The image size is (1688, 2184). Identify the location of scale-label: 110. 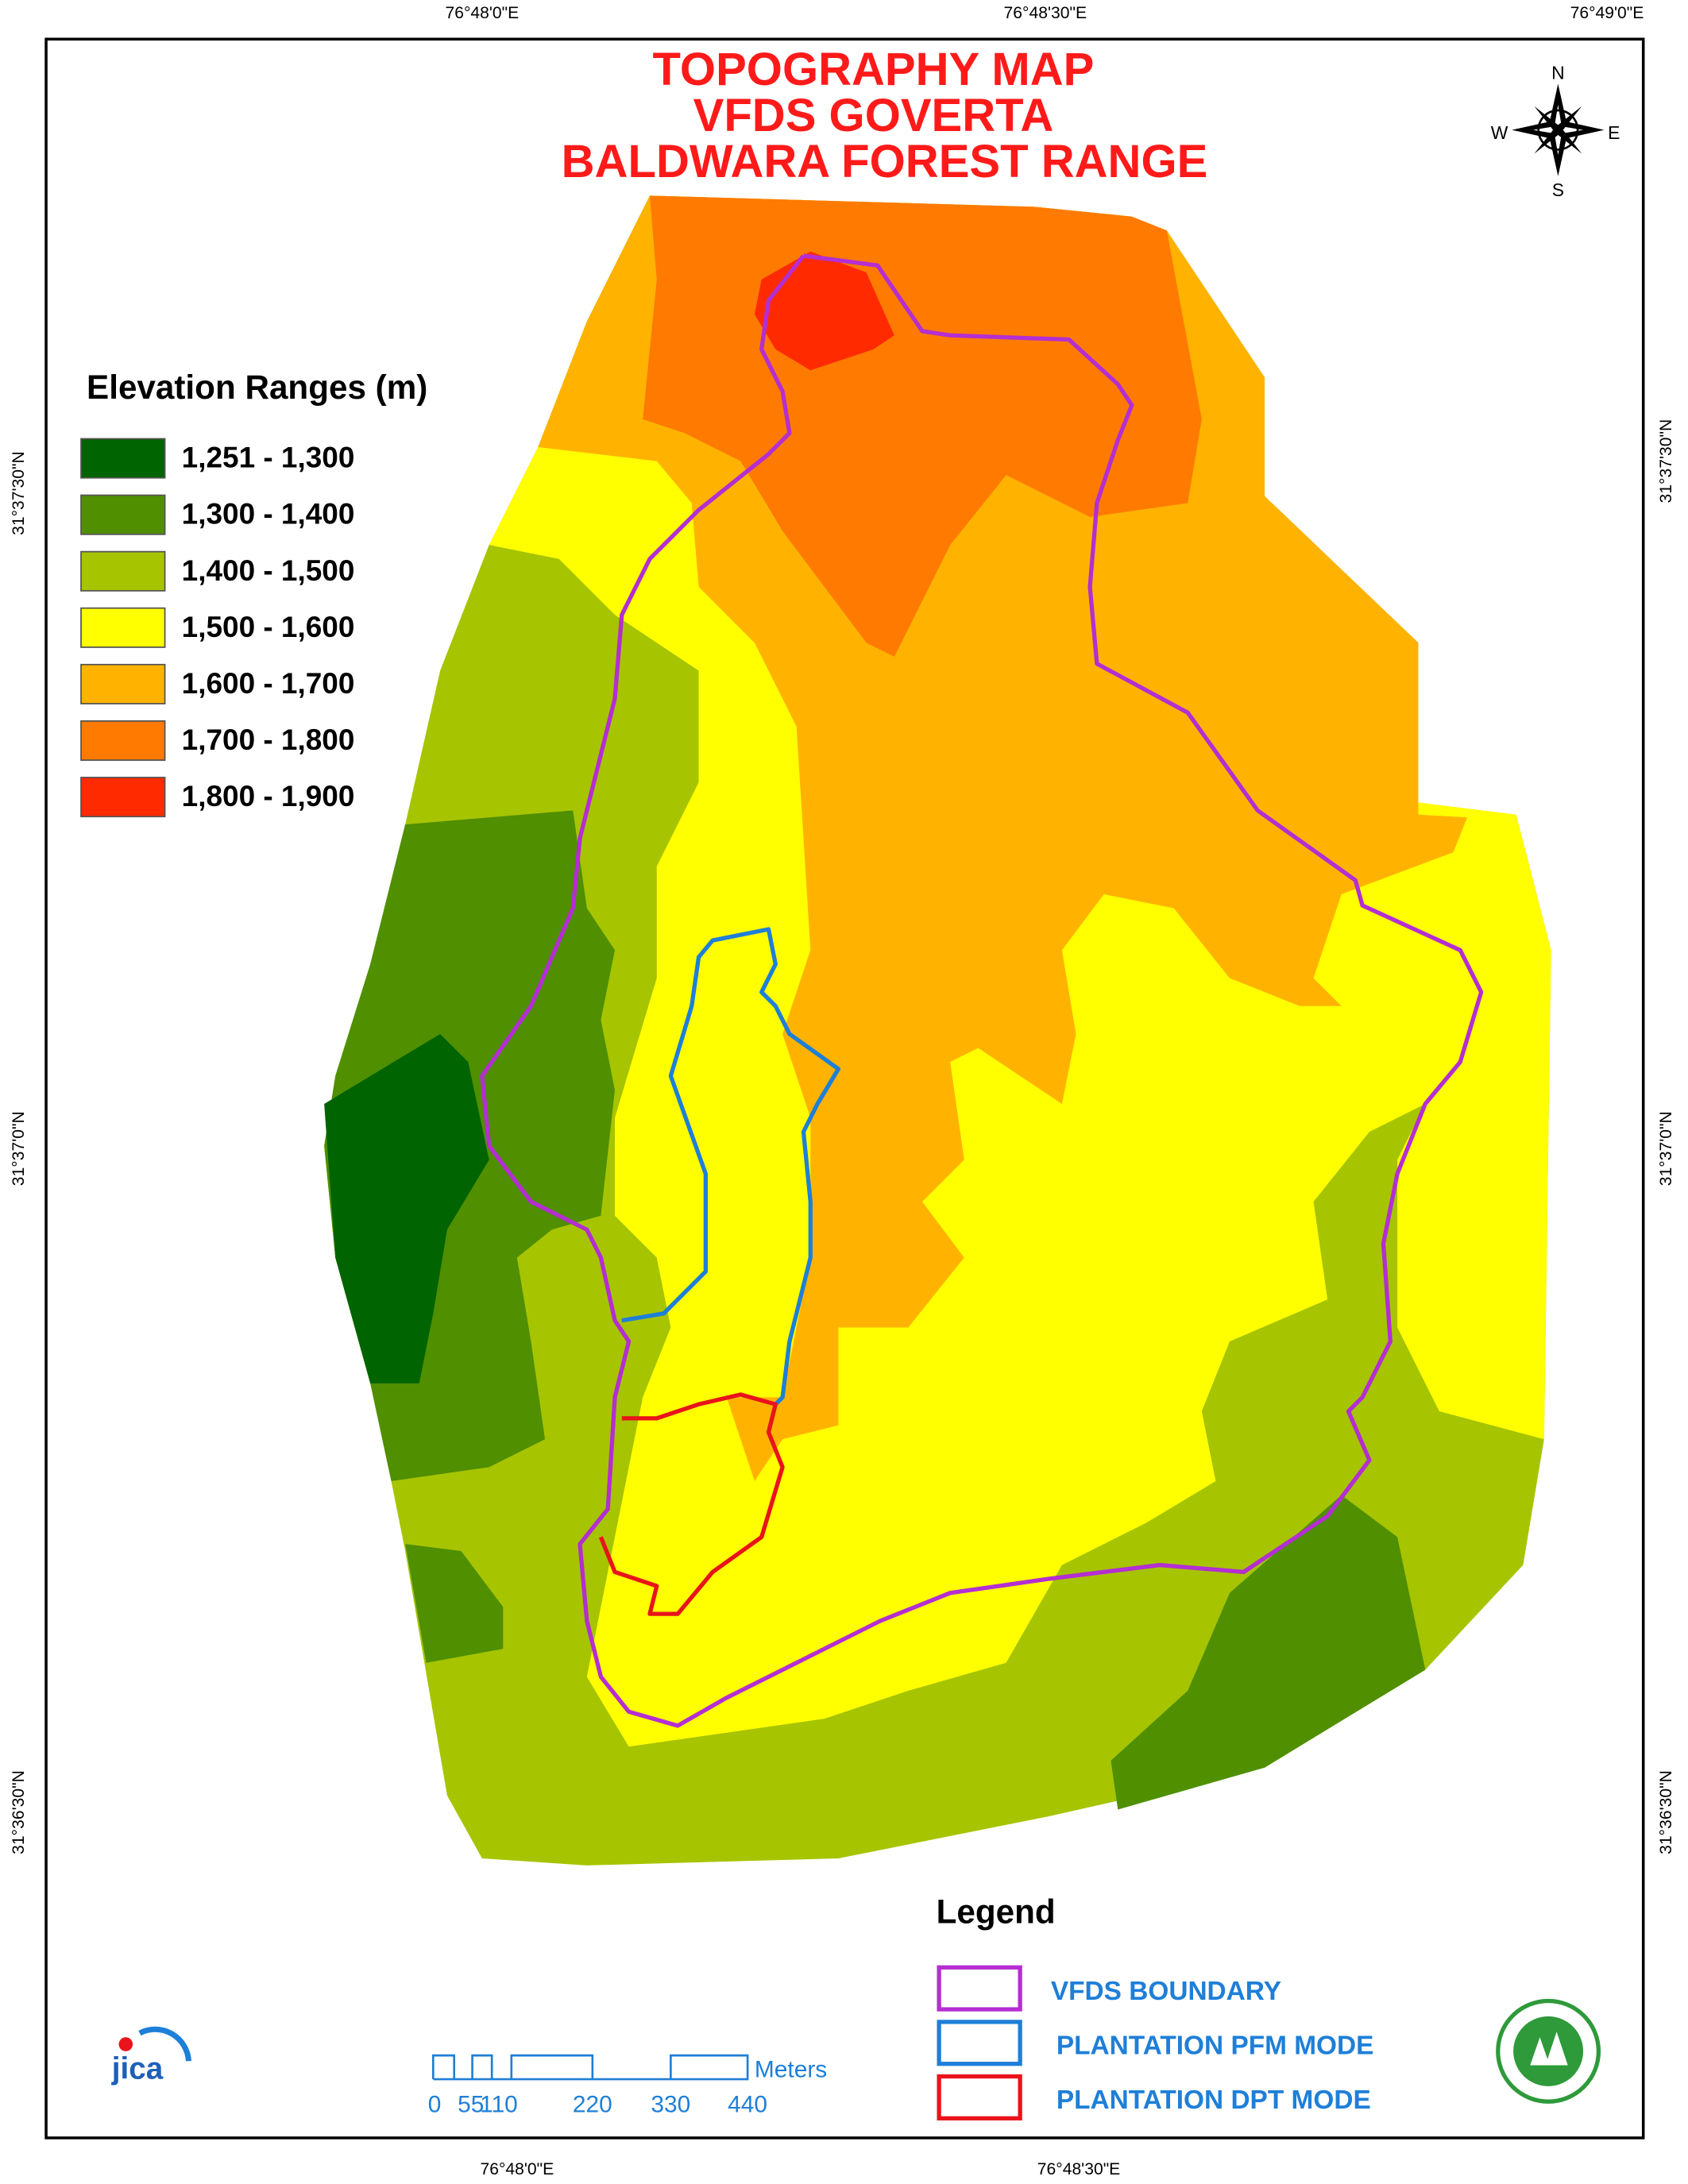
(499, 2104).